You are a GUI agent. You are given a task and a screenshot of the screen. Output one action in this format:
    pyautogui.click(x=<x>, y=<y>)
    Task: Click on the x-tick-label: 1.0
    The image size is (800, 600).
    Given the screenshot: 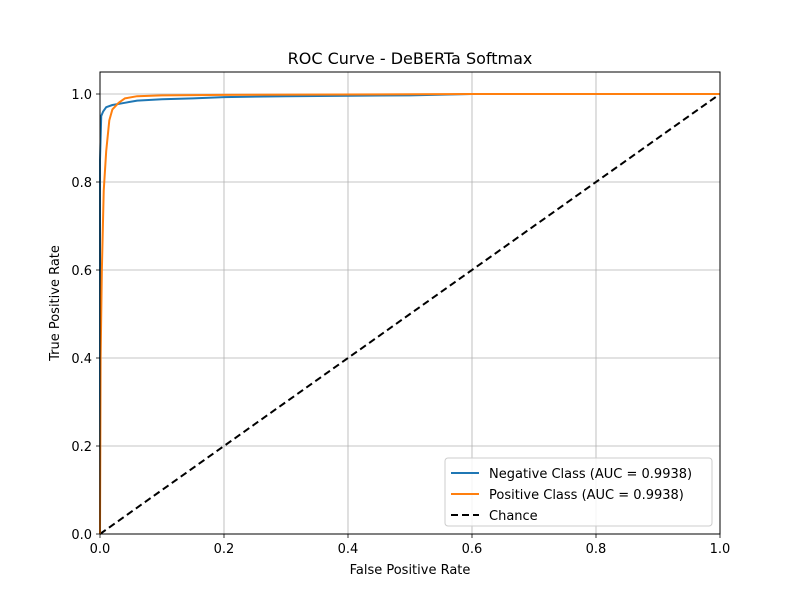 What is the action you would take?
    pyautogui.click(x=720, y=549)
    